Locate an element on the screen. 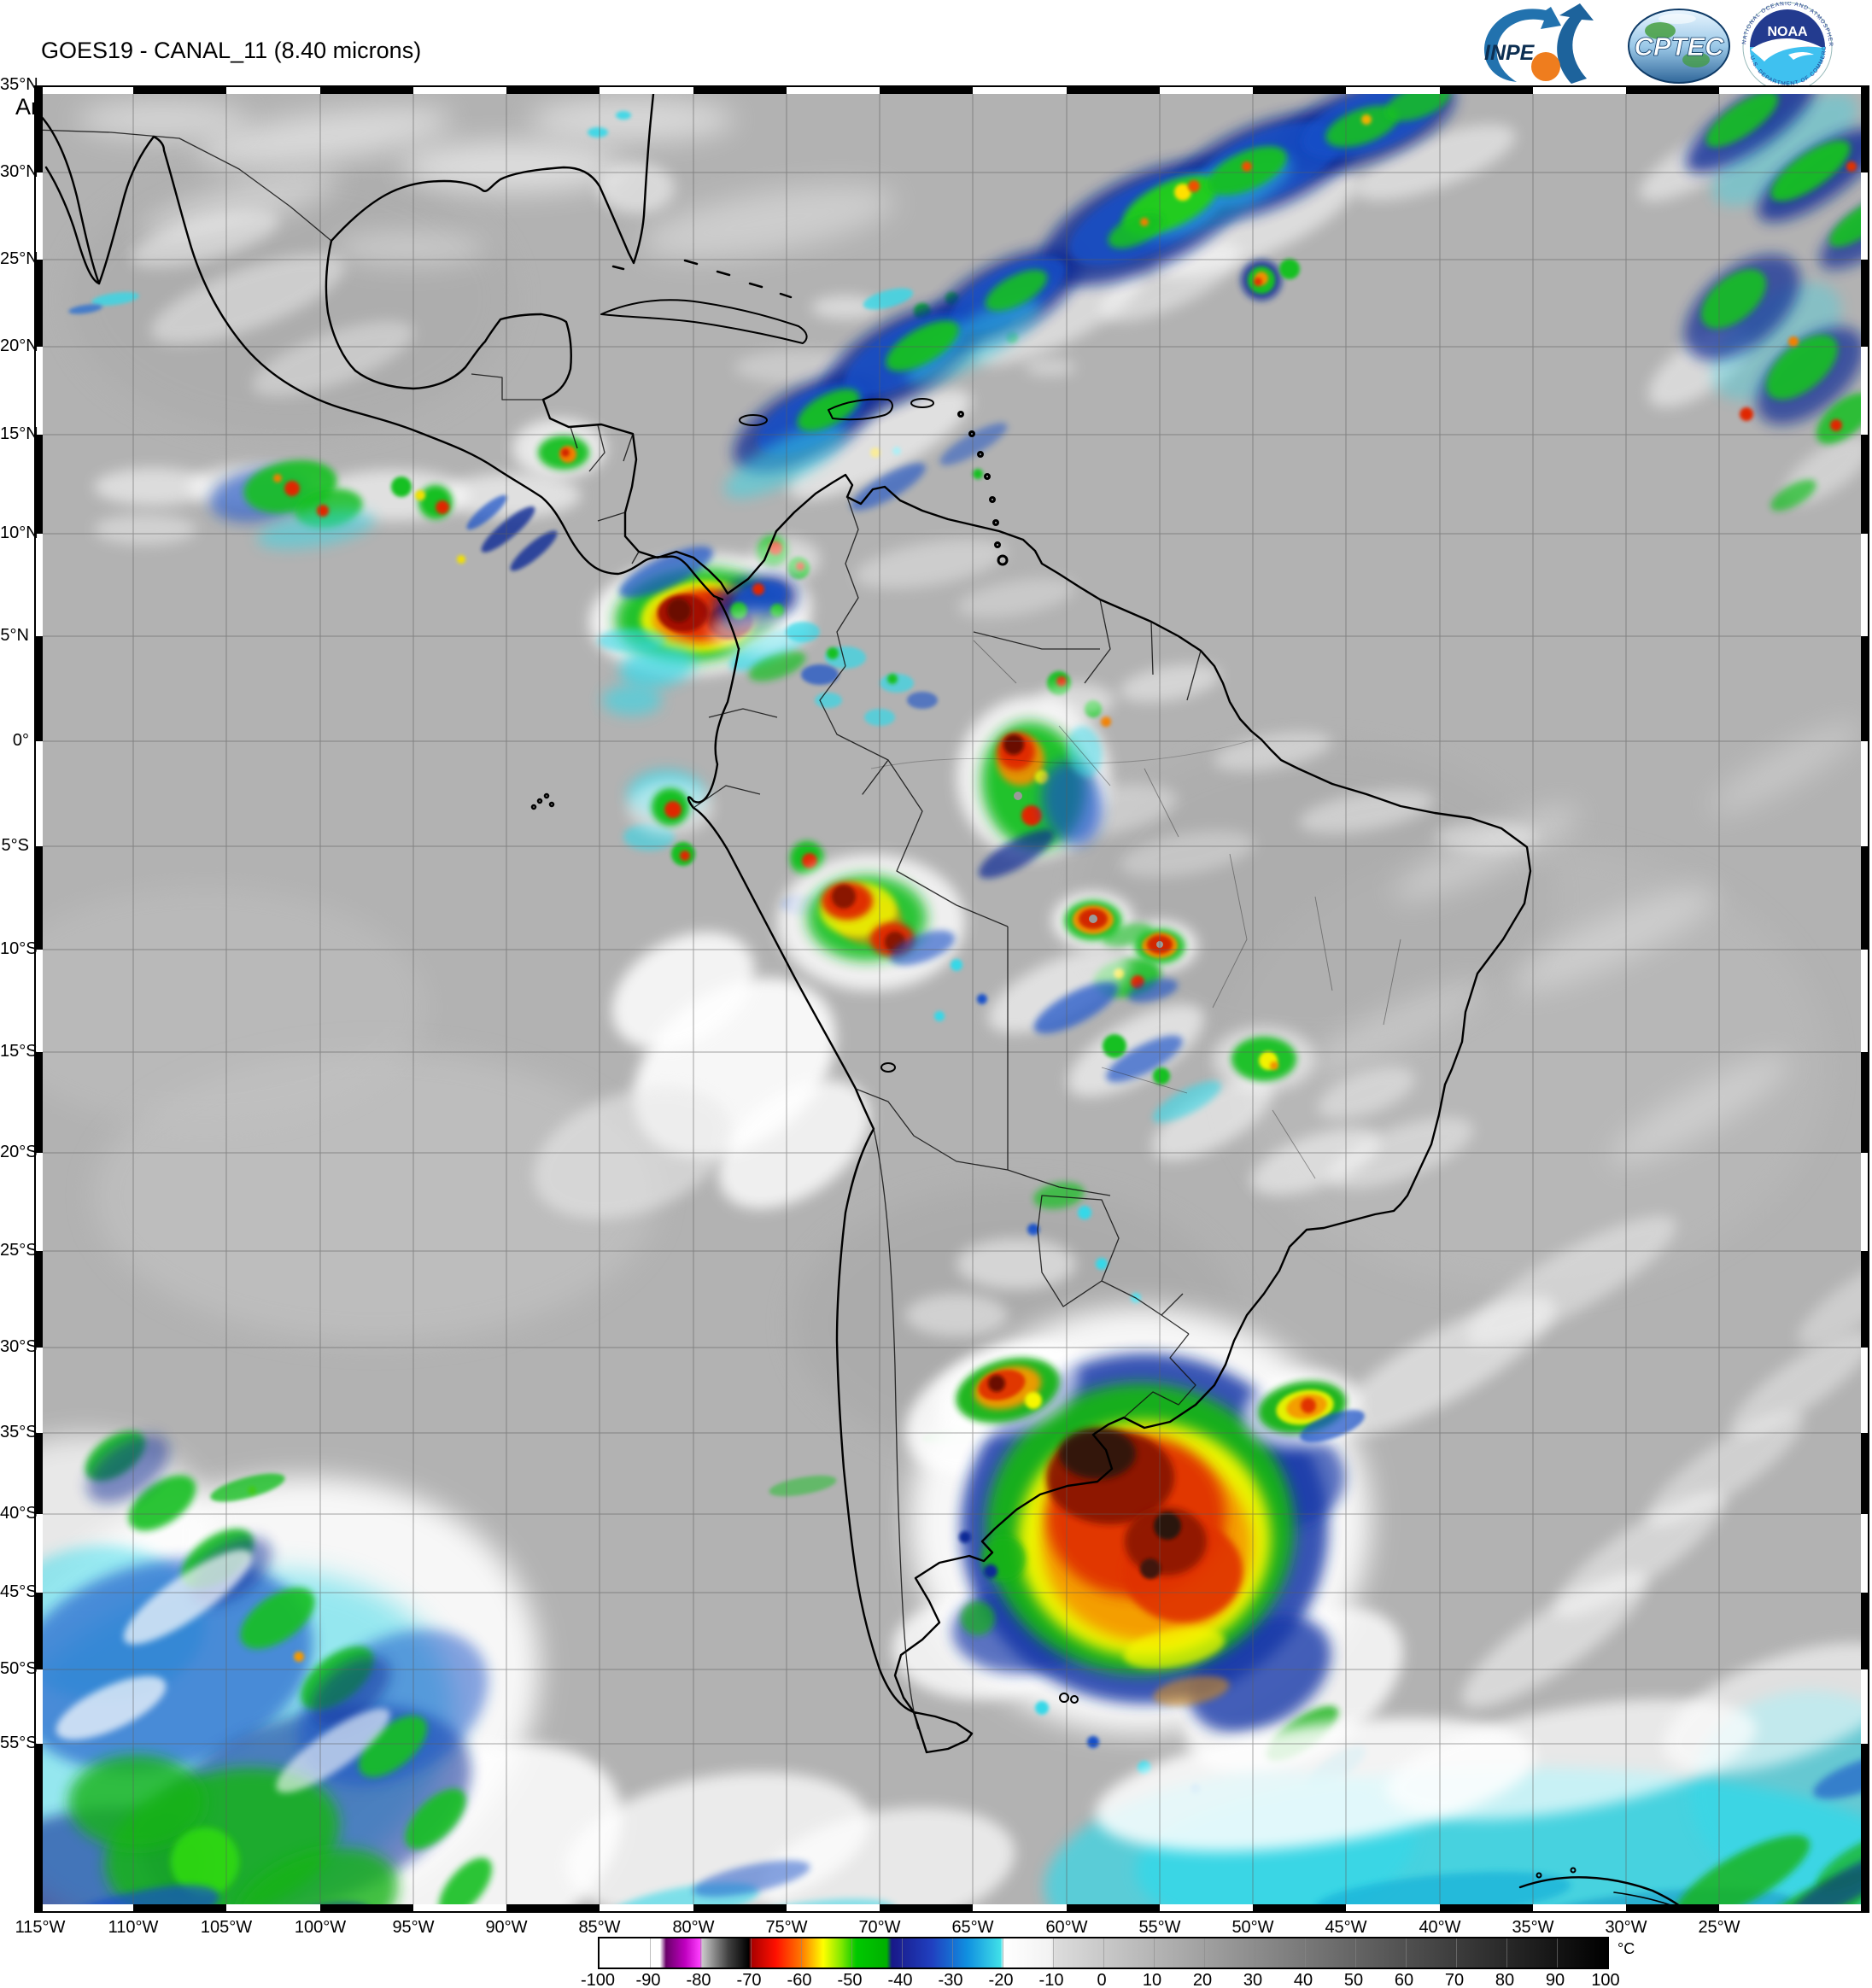  lat-label: 40°S is located at coordinates (19, 1513).